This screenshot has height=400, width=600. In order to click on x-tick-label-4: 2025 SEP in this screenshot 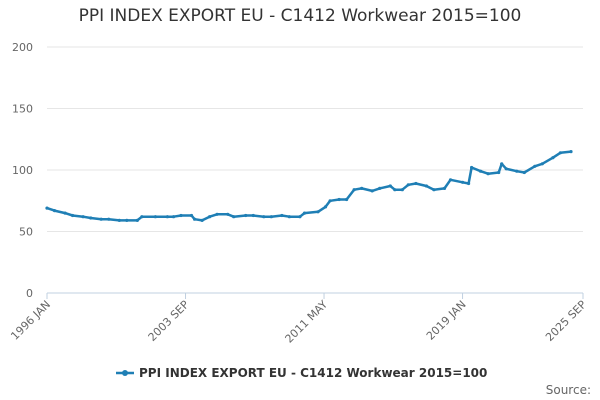, I will do `click(566, 321)`.